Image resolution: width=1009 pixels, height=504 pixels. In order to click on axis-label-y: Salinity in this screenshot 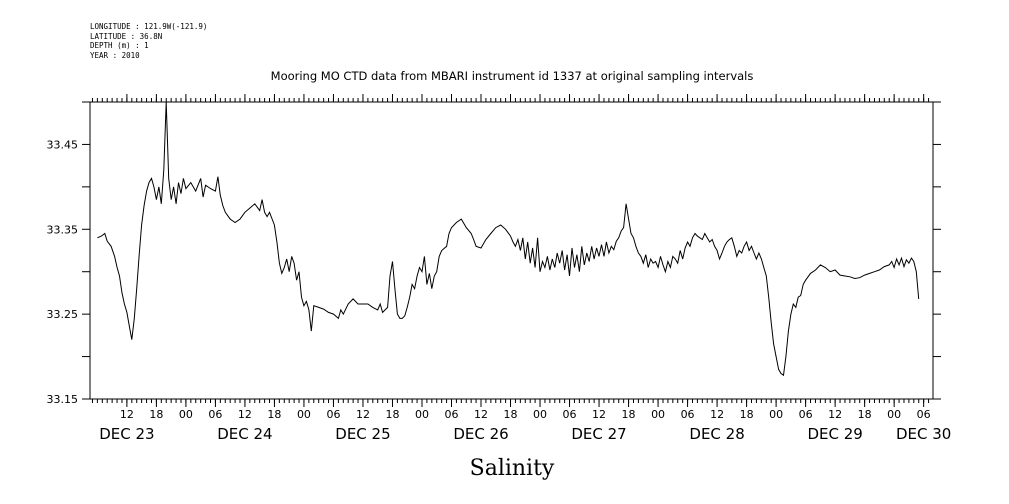, I will do `click(512, 468)`.